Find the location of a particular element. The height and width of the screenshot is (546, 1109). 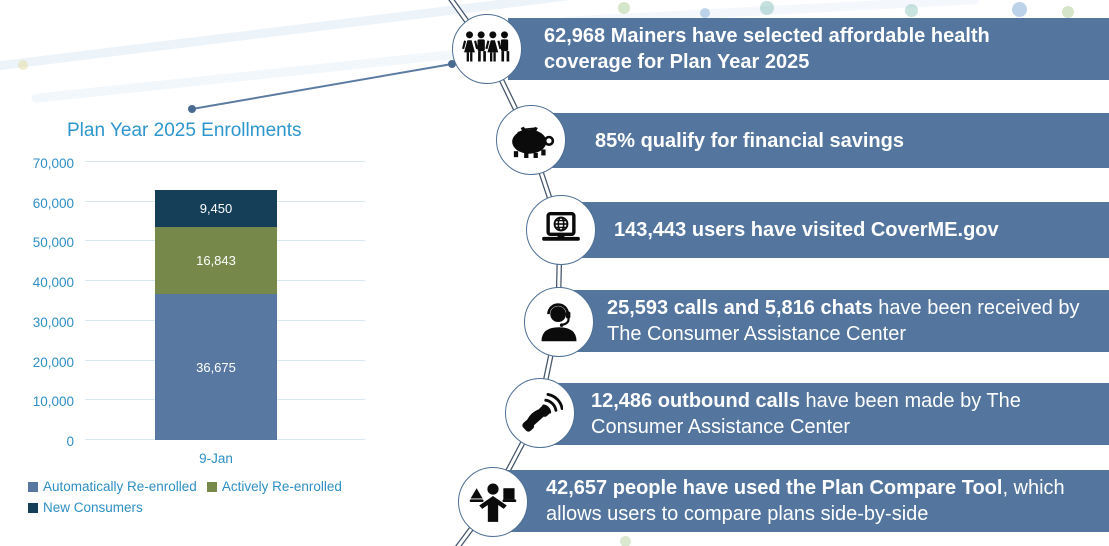

y-tick-label: 30,000 is located at coordinates (53, 322).